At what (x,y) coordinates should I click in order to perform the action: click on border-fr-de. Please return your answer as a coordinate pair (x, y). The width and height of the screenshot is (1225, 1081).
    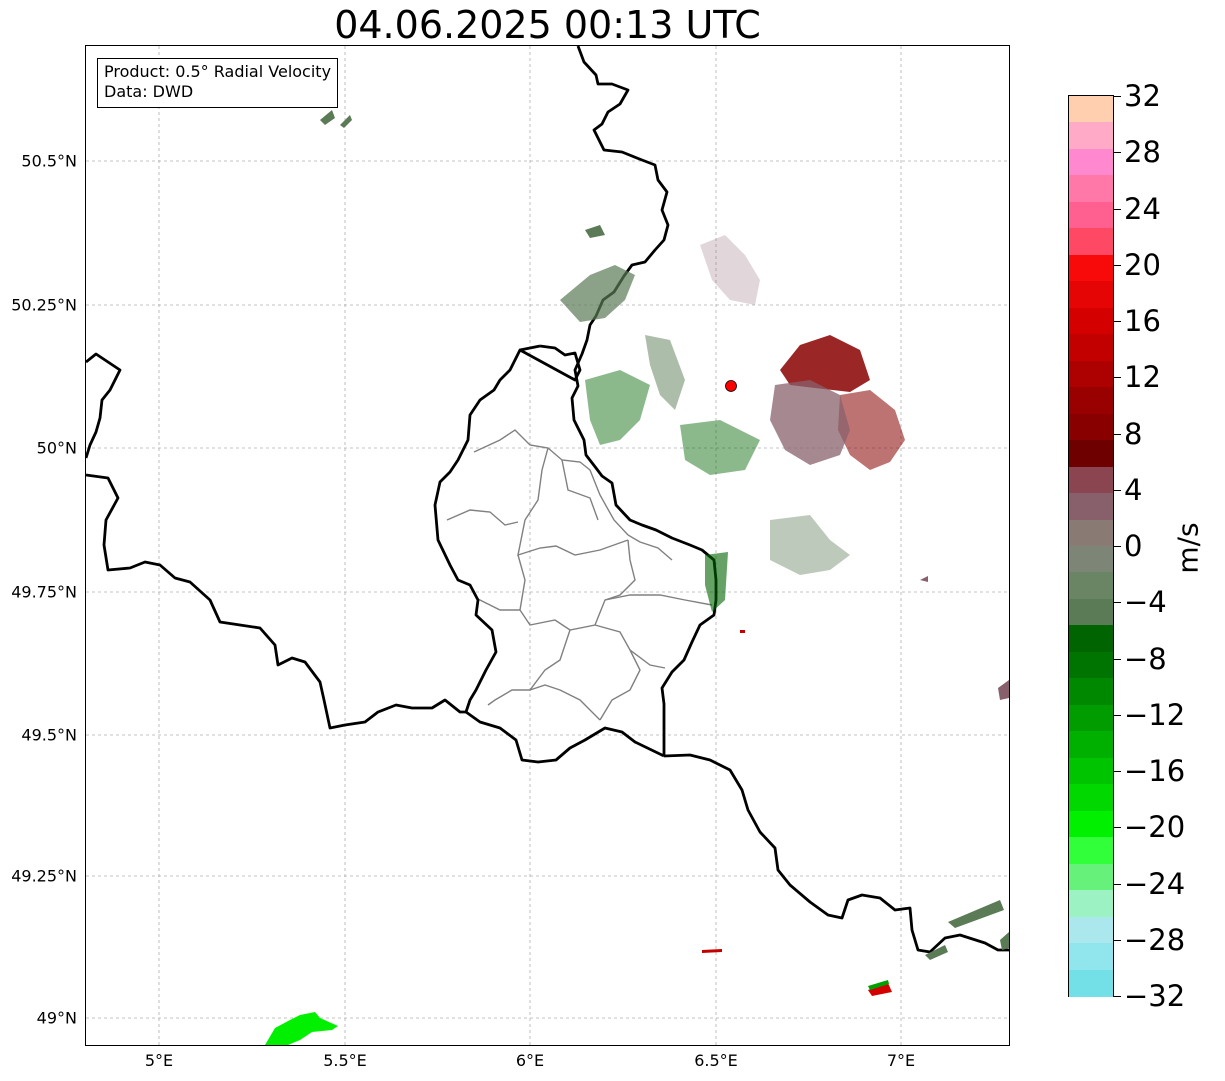
    Looking at the image, I should click on (836, 853).